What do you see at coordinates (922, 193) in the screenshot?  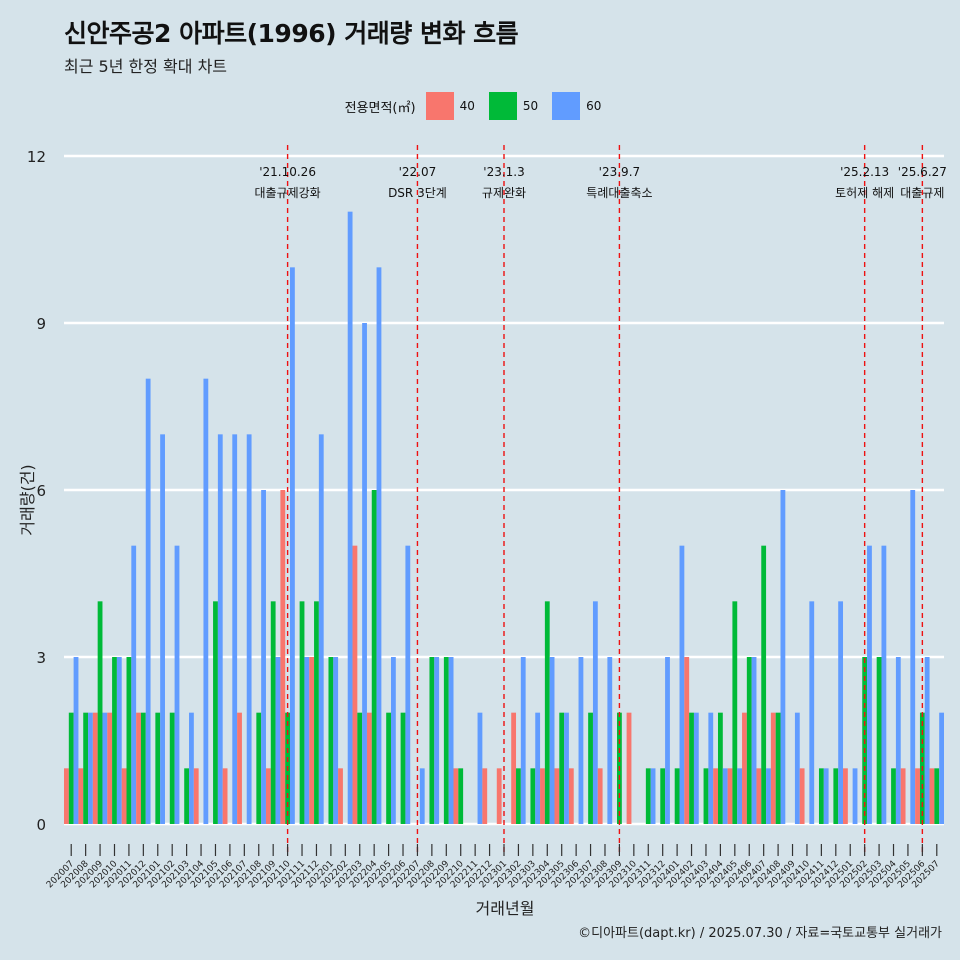 I see `event-label-5: 대출규제` at bounding box center [922, 193].